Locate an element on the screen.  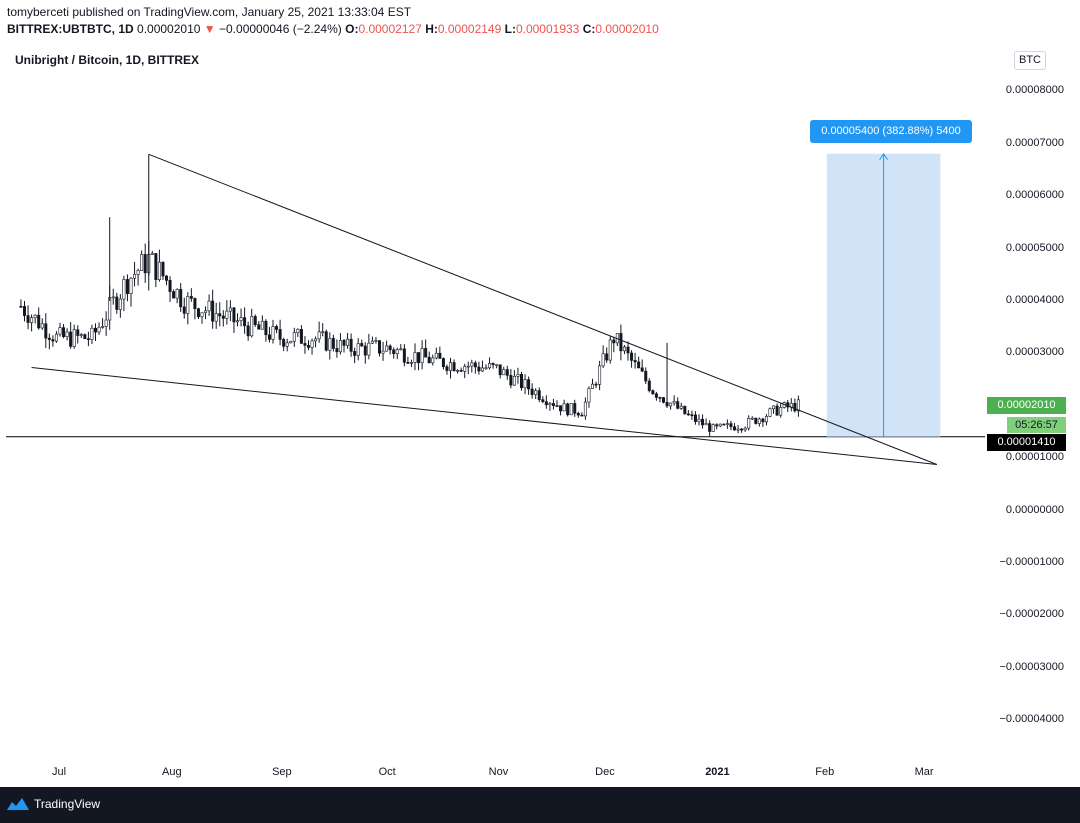
y-tick-label: −0.00001000 is located at coordinates (1031, 562).